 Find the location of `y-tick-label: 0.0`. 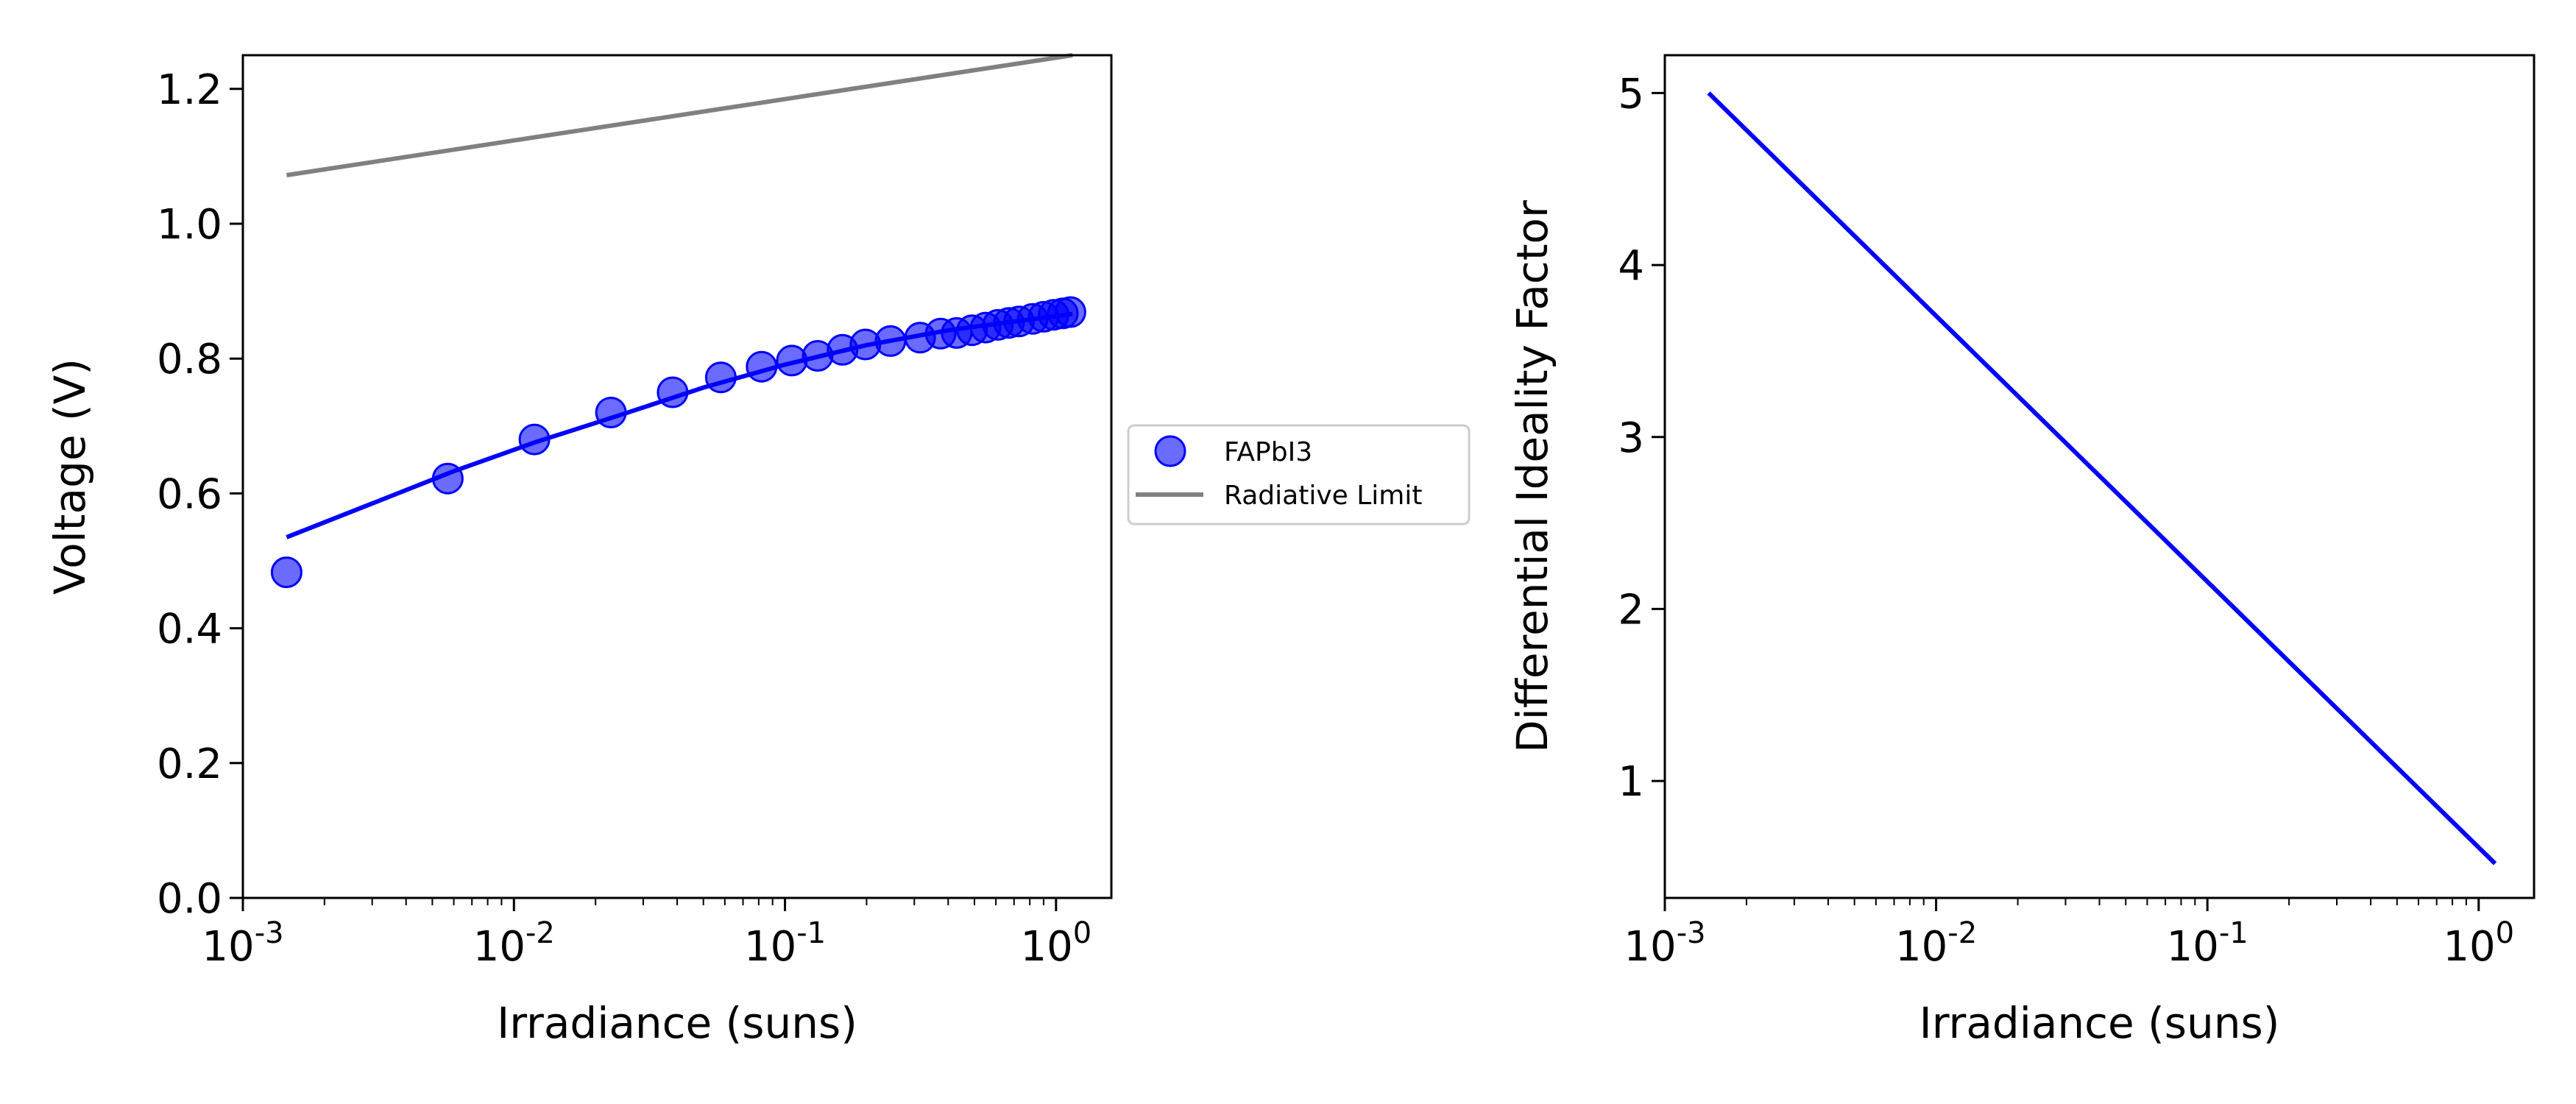

y-tick-label: 0.0 is located at coordinates (189, 899).